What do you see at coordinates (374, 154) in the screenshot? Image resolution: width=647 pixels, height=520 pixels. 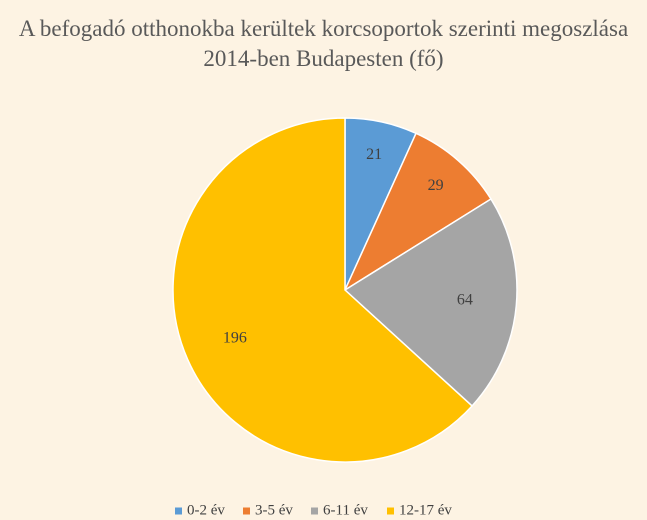 I see `data-label: 21` at bounding box center [374, 154].